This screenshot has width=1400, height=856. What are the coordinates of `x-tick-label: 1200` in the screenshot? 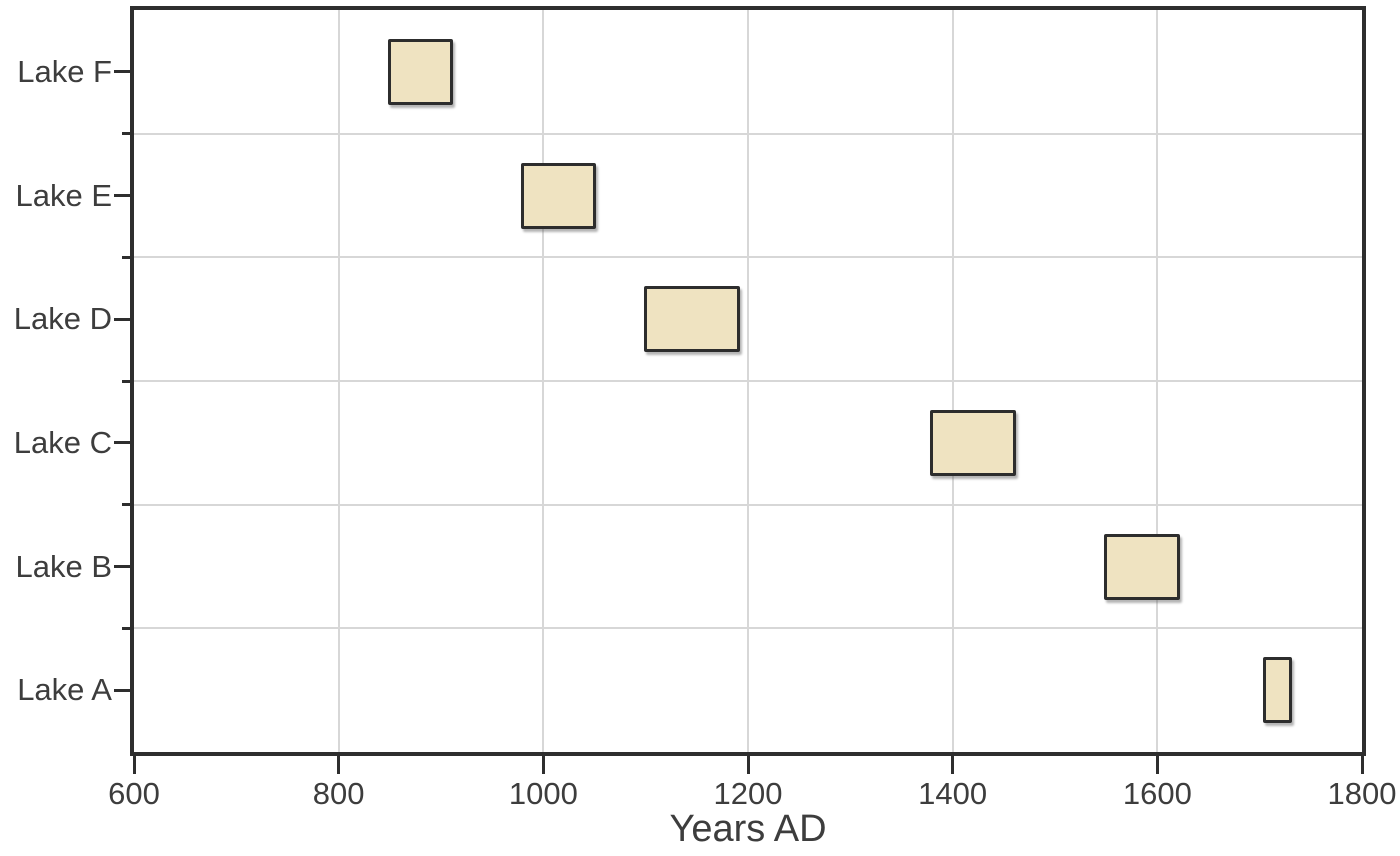 It's located at (748, 793).